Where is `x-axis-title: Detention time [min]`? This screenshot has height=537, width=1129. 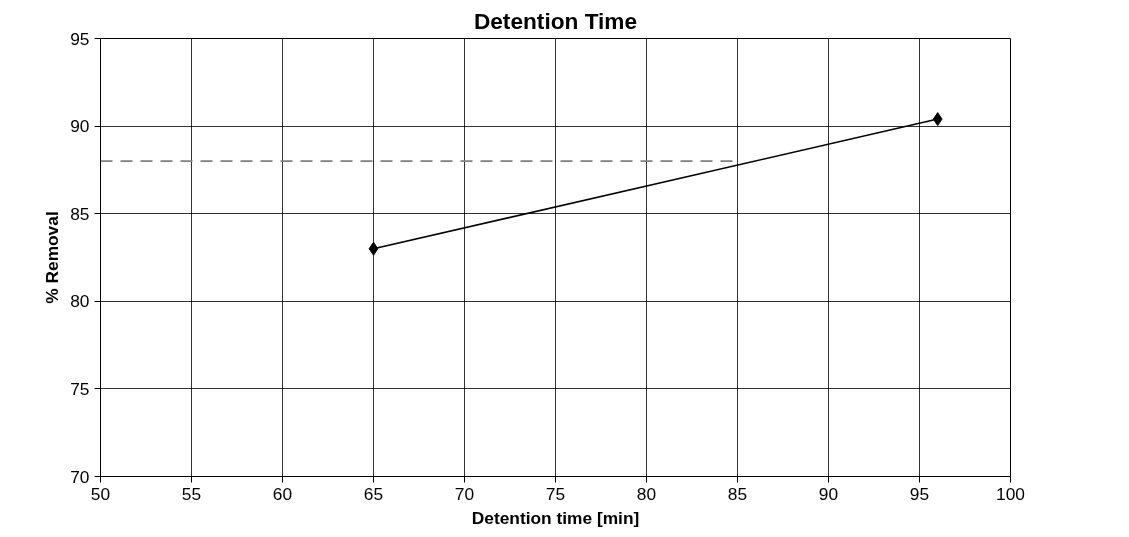
x-axis-title: Detention time [min] is located at coordinates (555, 517).